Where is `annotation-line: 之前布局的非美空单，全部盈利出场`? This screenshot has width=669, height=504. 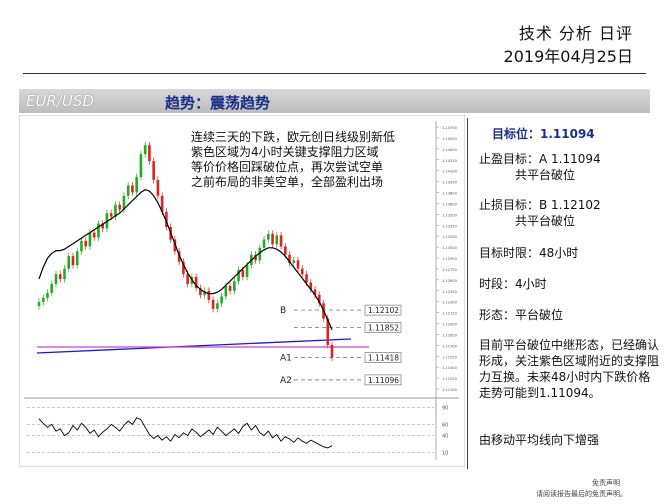 annotation-line: 之前布局的非美空单，全部盈利出场 is located at coordinates (287, 182).